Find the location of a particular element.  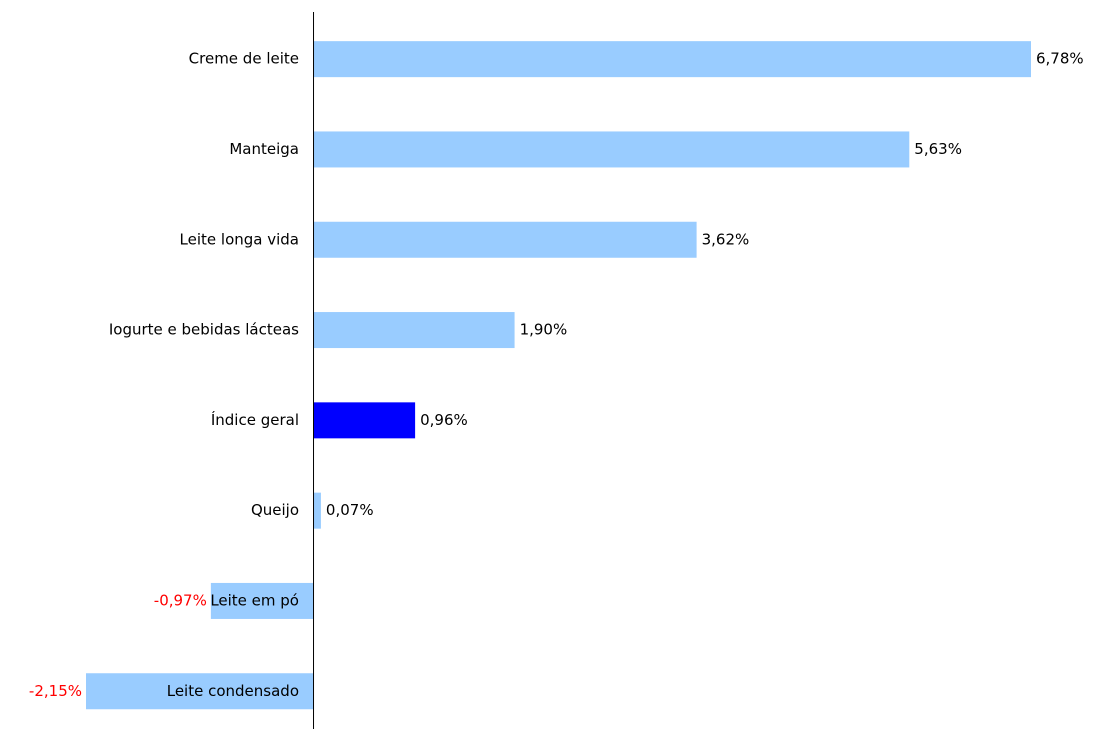

category-label: Manteiga is located at coordinates (264, 149).